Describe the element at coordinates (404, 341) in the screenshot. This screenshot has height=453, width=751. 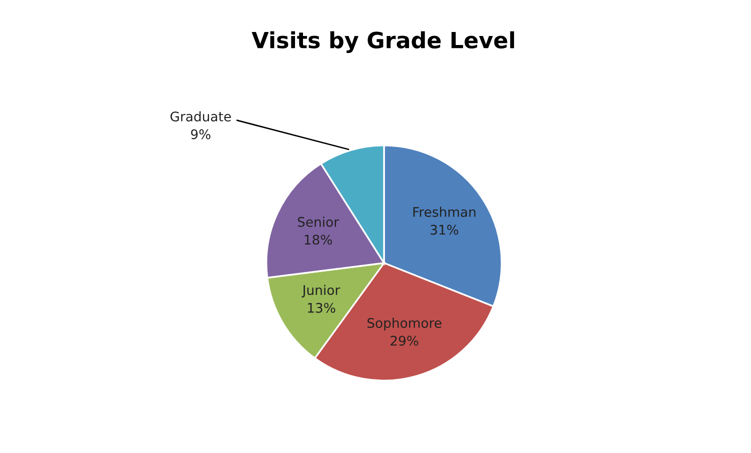
I see `data-label: 29%` at that location.